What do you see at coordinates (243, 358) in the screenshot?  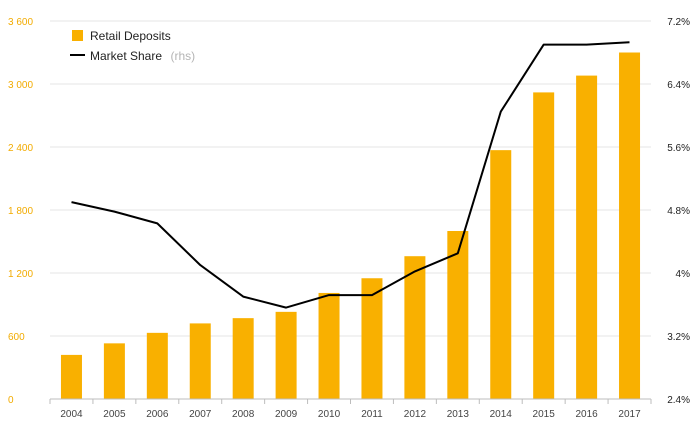 I see `bar-retail-deposits-2008` at bounding box center [243, 358].